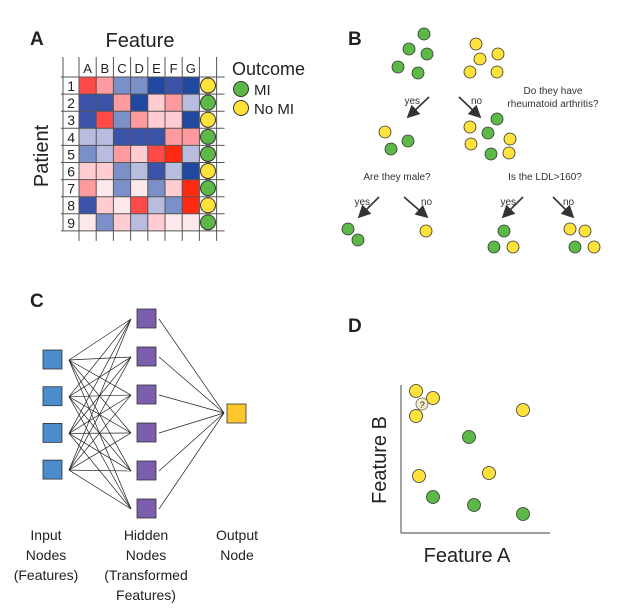  Describe the element at coordinates (553, 91) in the screenshot. I see `question-ra-line1: Do they have` at that location.